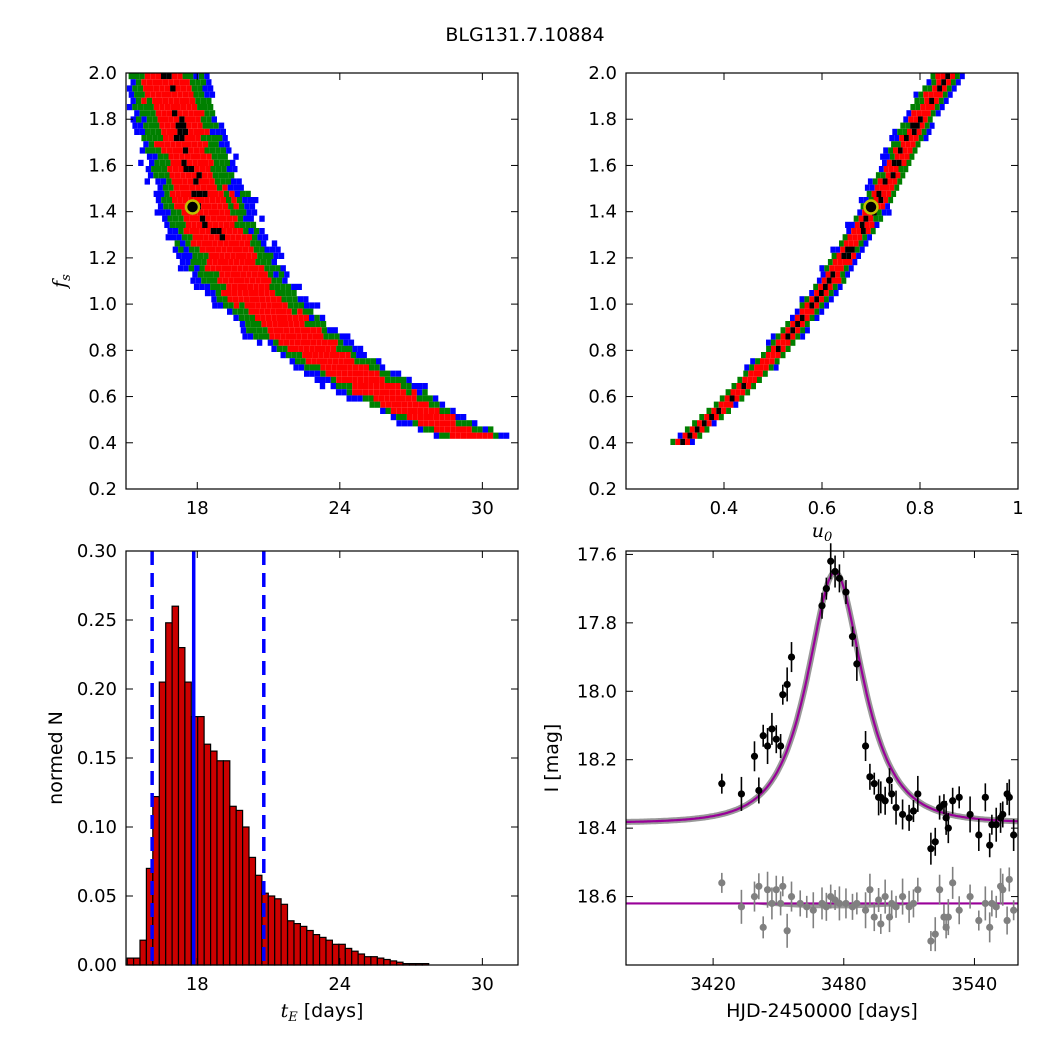 The width and height of the screenshot is (1050, 1050). Describe the element at coordinates (1017, 508) in the screenshot. I see `x-tick-label: 1` at that location.